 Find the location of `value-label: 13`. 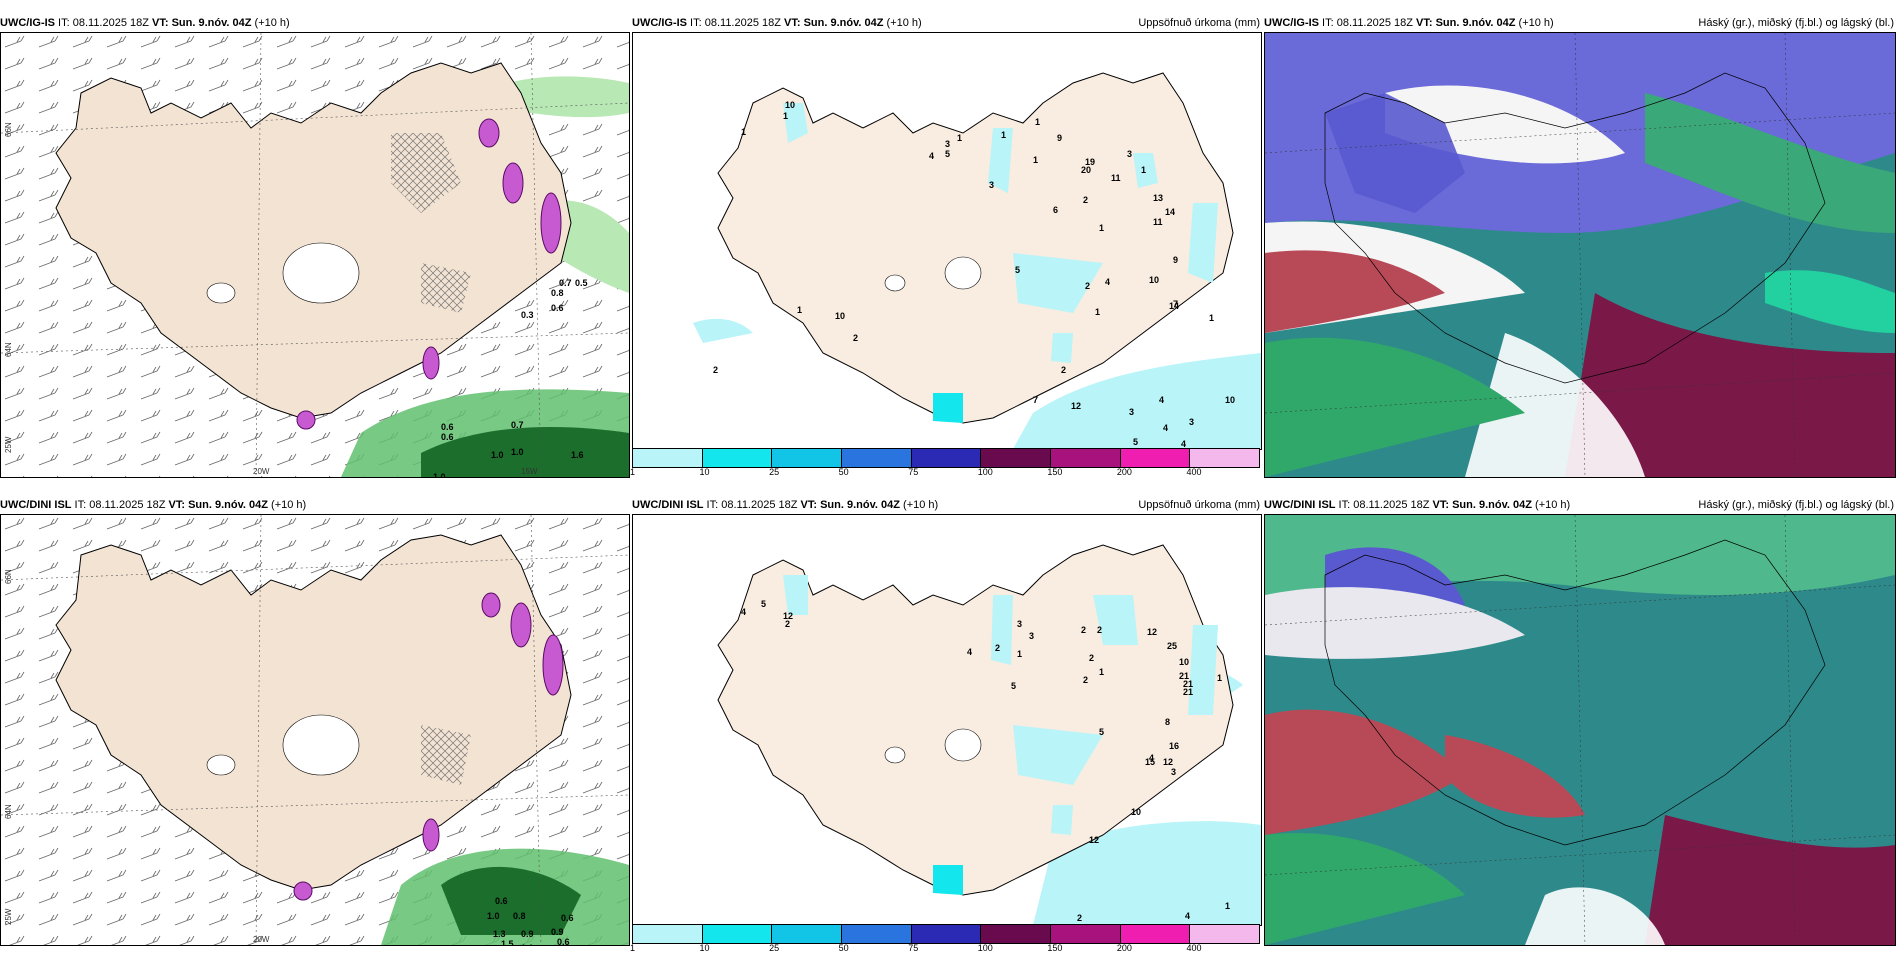

value-label: 13 is located at coordinates (1158, 198).